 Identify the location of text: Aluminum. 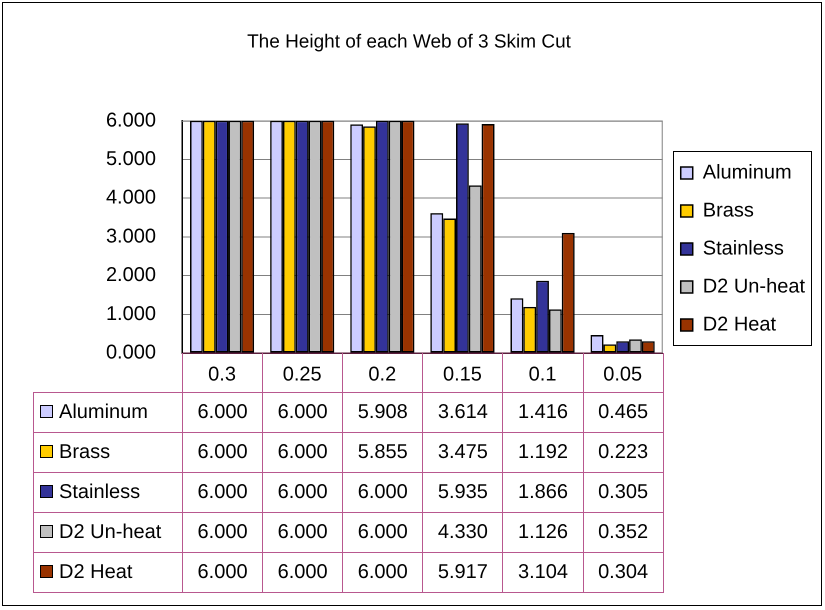
(747, 173).